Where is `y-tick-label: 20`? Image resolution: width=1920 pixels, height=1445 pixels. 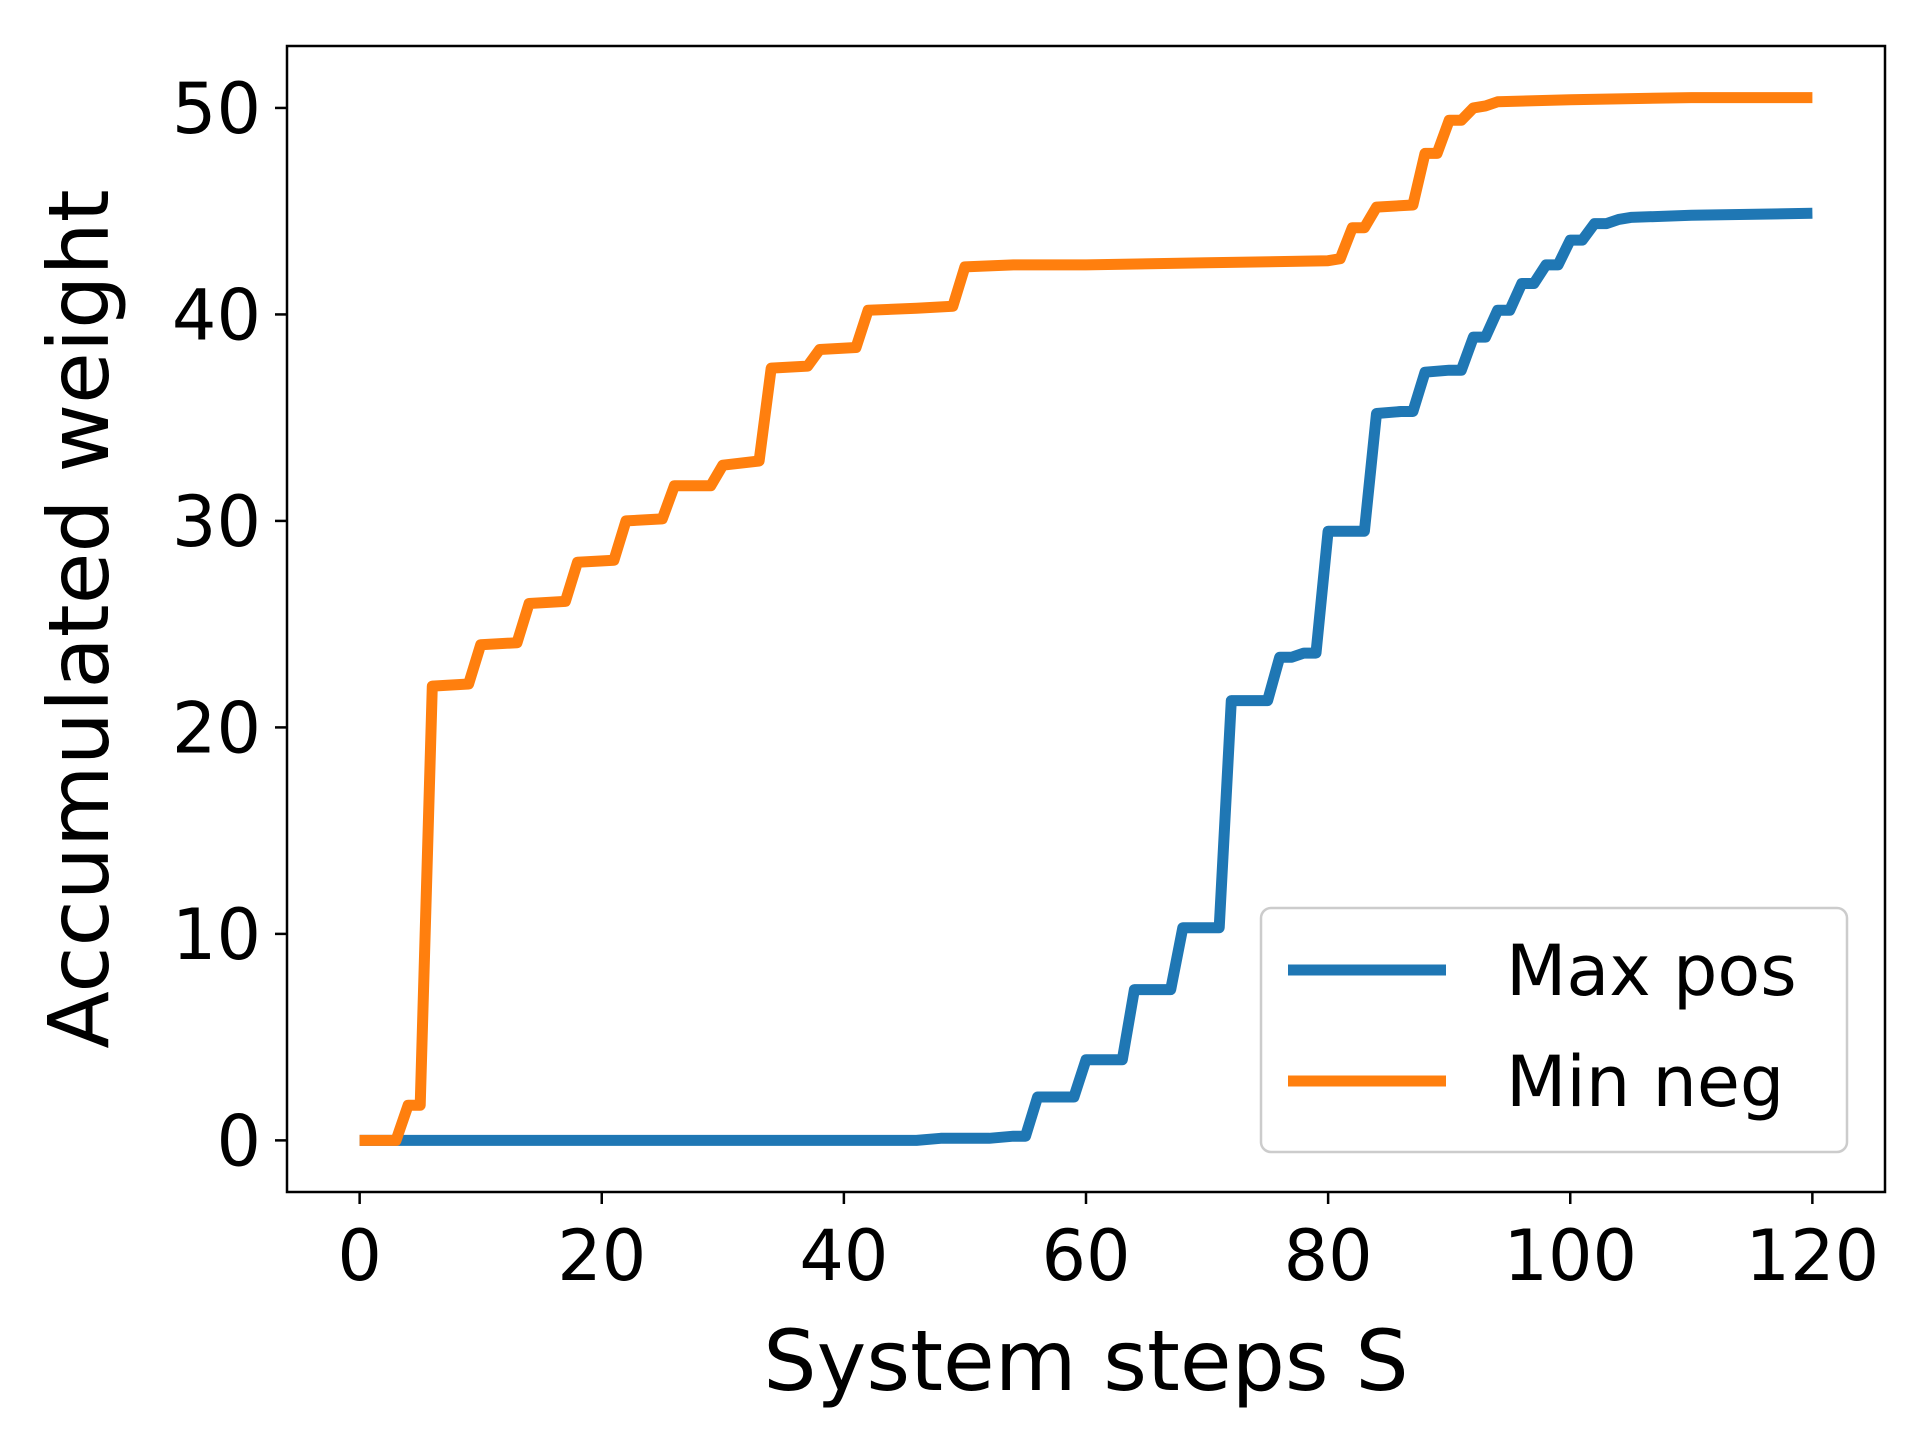 y-tick-label: 20 is located at coordinates (216, 728).